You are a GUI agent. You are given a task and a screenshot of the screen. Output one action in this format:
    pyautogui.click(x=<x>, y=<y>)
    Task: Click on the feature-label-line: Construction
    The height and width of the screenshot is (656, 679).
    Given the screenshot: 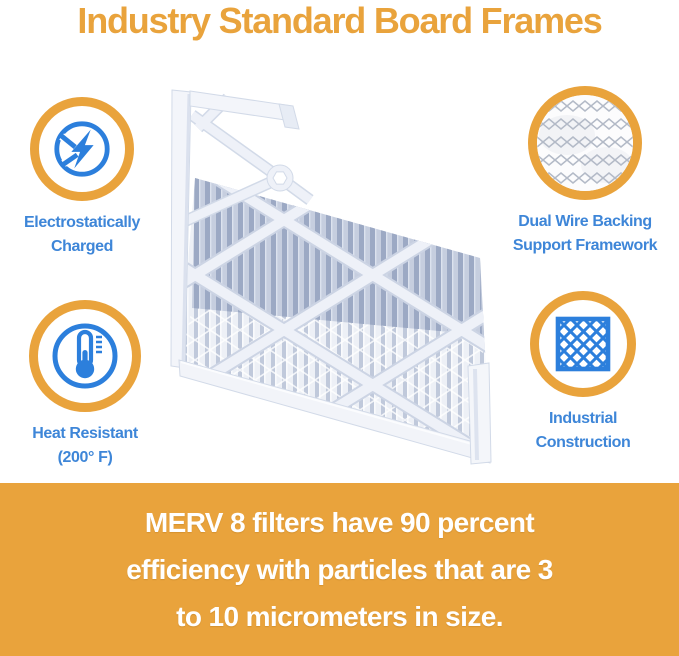 What is the action you would take?
    pyautogui.click(x=583, y=442)
    